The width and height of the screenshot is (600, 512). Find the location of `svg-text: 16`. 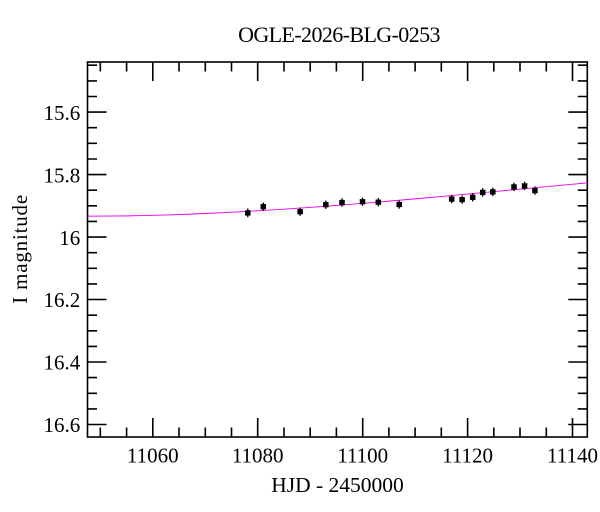

svg-text: 16 is located at coordinates (69, 238).